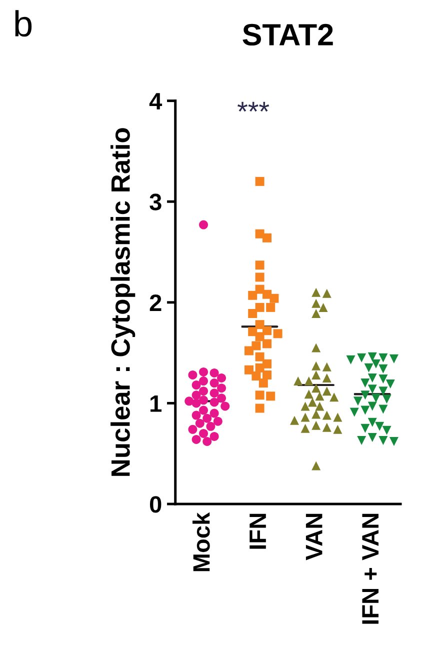 The width and height of the screenshot is (433, 672). What do you see at coordinates (156, 302) in the screenshot?
I see `y-tick-label: 2` at bounding box center [156, 302].